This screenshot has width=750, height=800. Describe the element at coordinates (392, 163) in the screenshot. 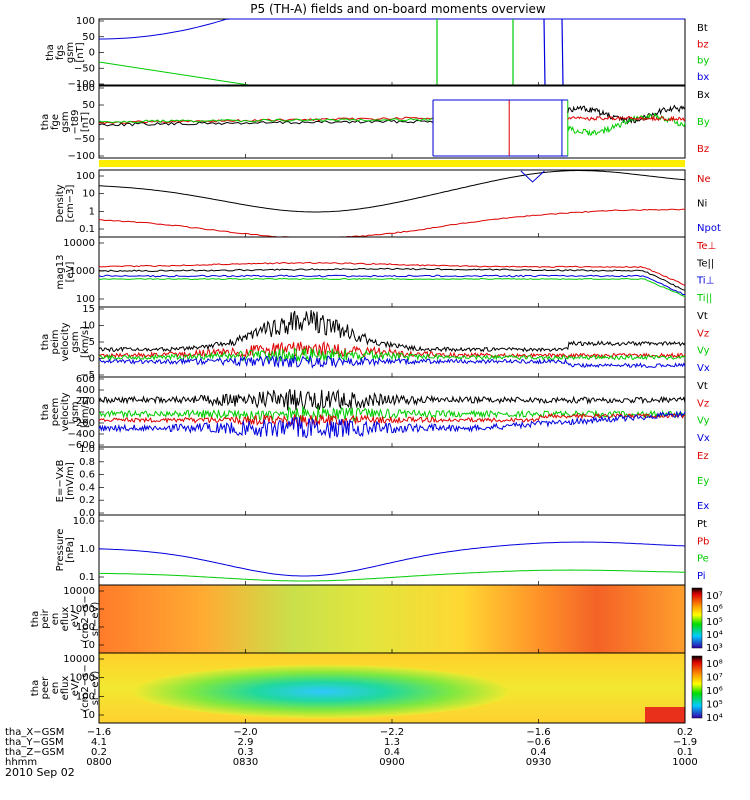

I see `mode-bar` at that location.